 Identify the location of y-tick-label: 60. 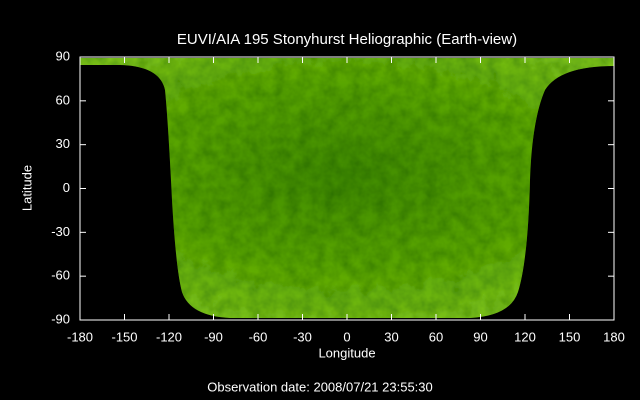
(63, 99).